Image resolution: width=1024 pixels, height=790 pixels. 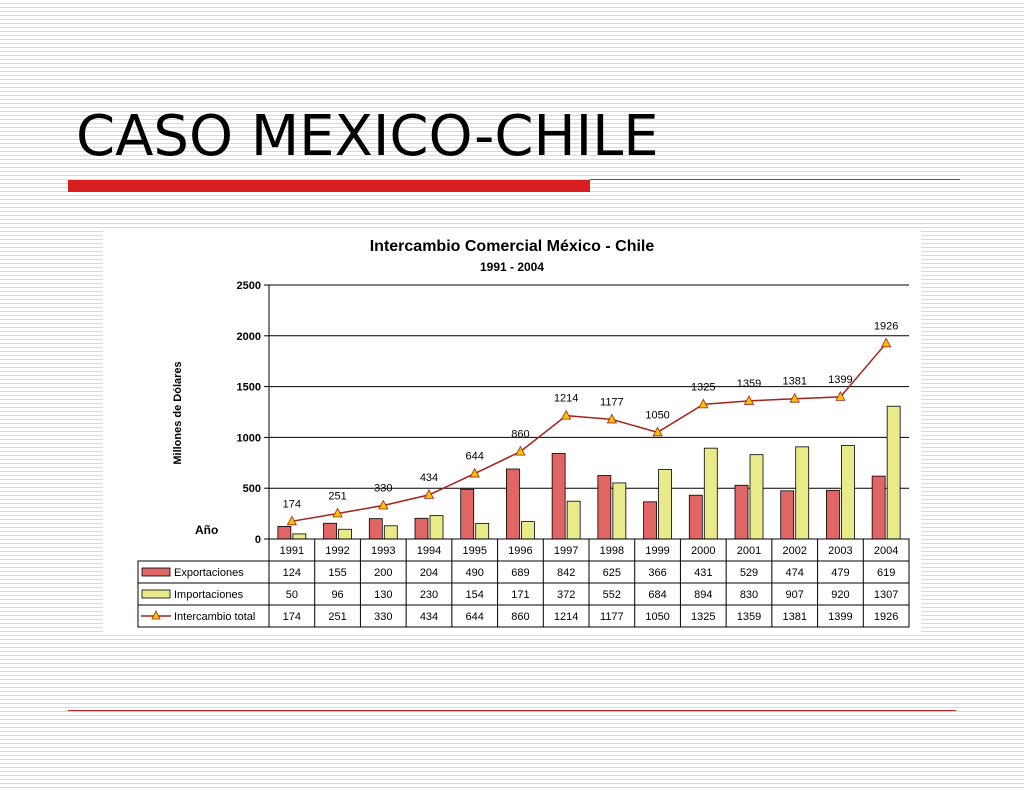 What do you see at coordinates (429, 551) in the screenshot?
I see `category-label: 1994` at bounding box center [429, 551].